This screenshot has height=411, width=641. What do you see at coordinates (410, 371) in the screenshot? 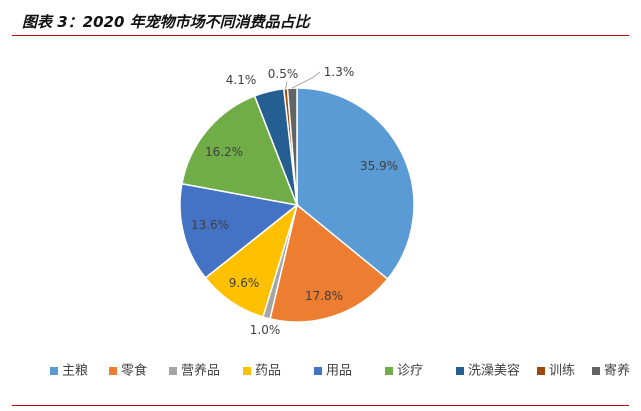
I see `legend-label-6: 诊疗` at bounding box center [410, 371].